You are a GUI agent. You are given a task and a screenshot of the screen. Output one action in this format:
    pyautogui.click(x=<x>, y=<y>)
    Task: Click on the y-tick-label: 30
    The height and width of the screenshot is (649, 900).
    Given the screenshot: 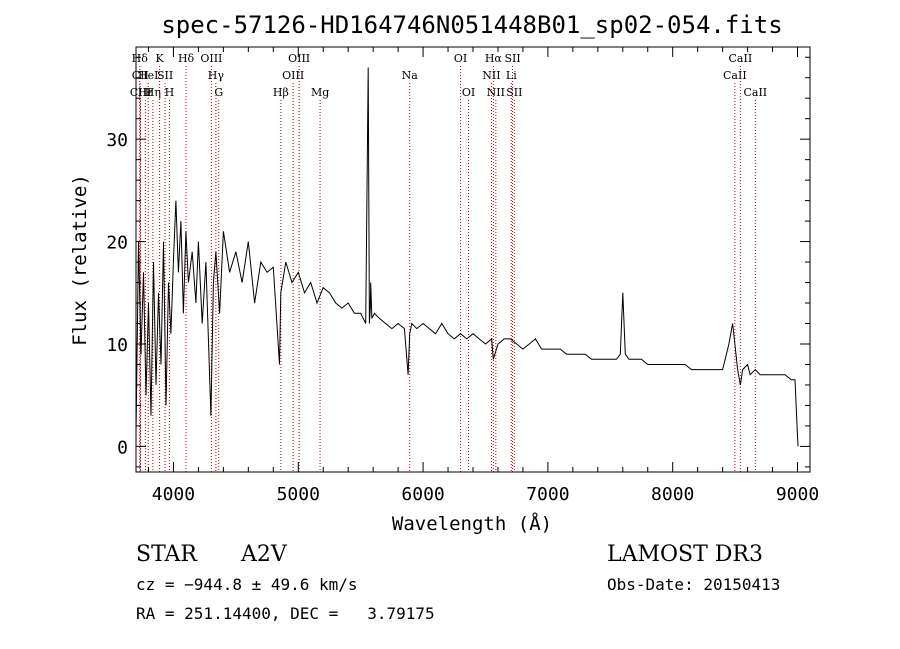 What is the action you would take?
    pyautogui.click(x=117, y=140)
    